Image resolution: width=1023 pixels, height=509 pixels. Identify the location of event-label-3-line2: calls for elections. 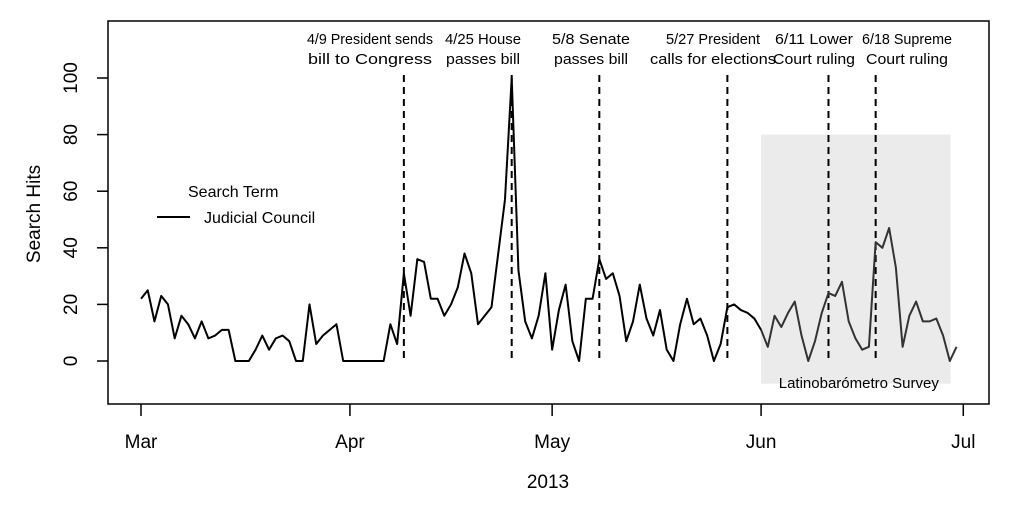
(713, 59).